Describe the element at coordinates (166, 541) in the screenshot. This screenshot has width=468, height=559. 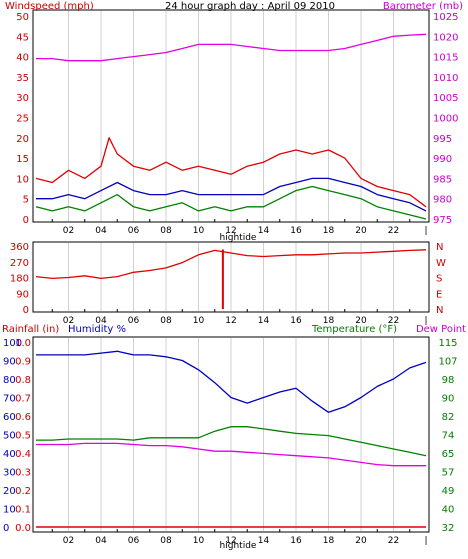
I see `p3-xtick-08: 08` at that location.